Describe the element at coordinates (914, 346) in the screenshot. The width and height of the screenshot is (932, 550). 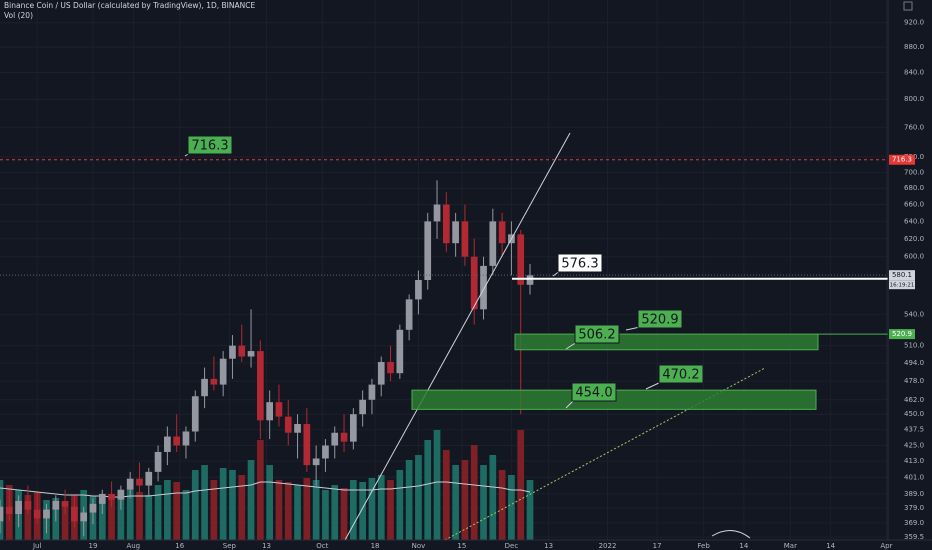
I see `y-tick-label: 510.0` at that location.